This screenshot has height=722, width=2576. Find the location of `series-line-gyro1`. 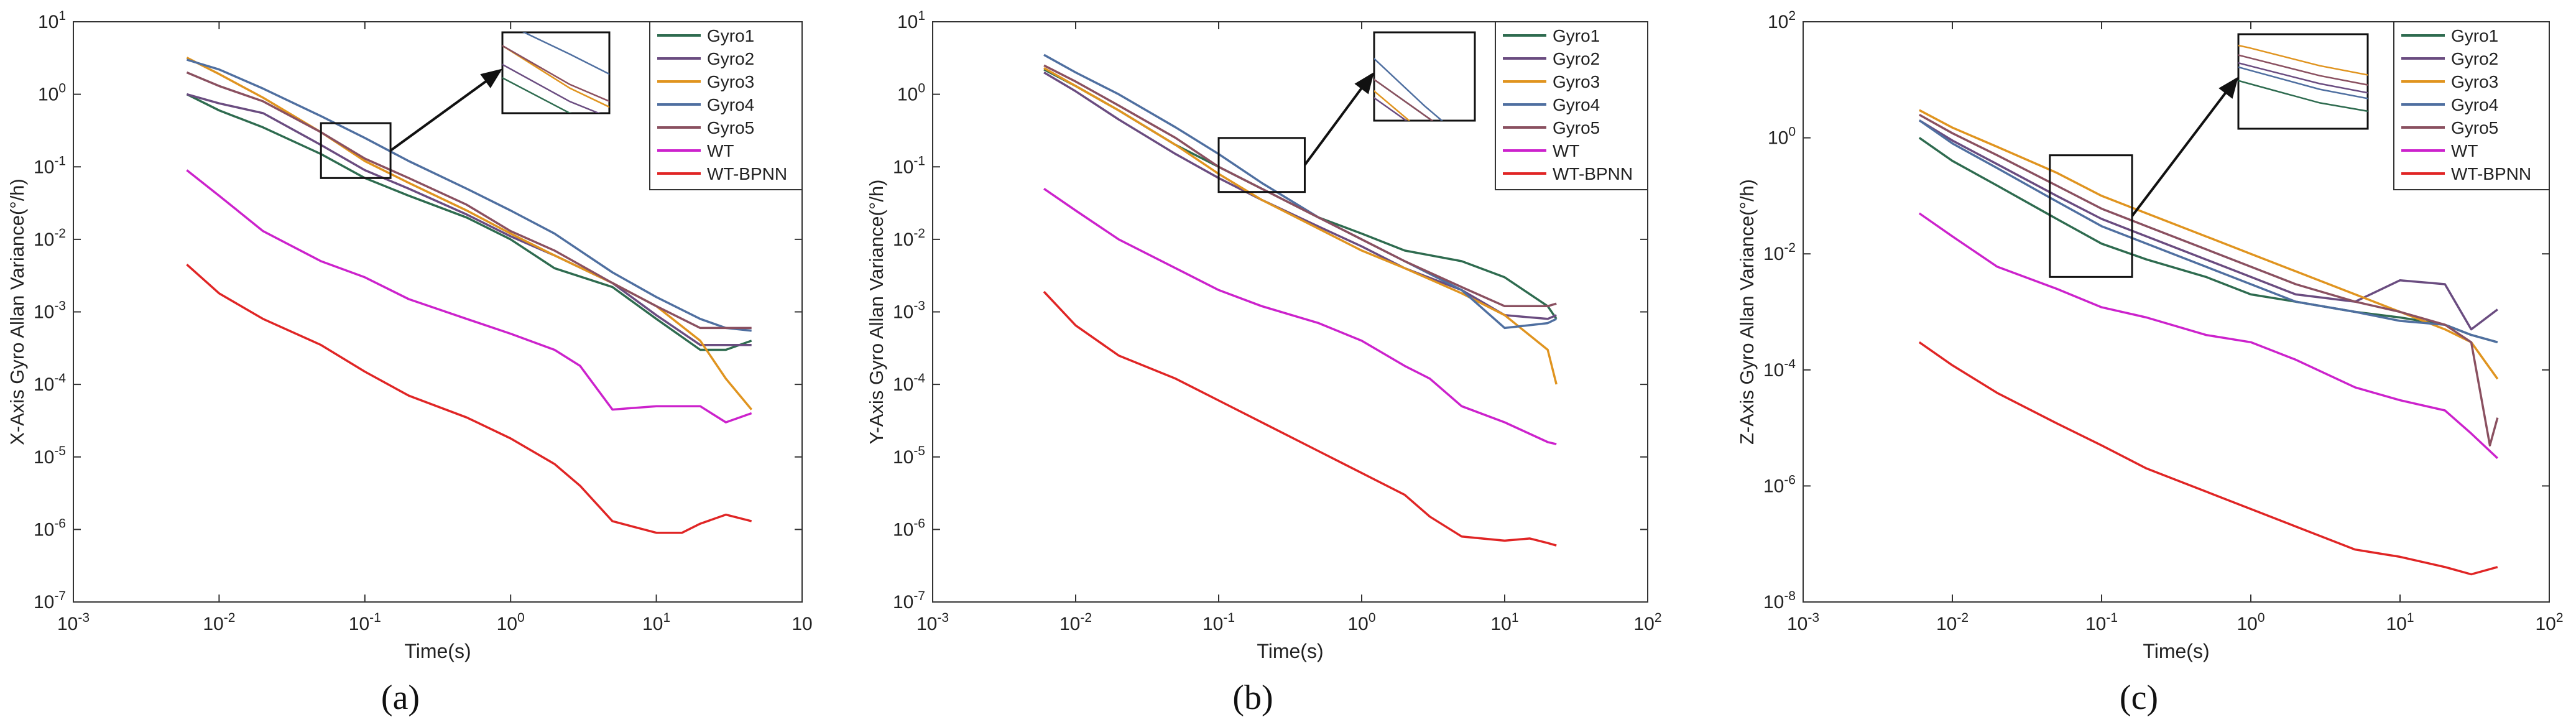

series-line-gyro1 is located at coordinates (469, 222).